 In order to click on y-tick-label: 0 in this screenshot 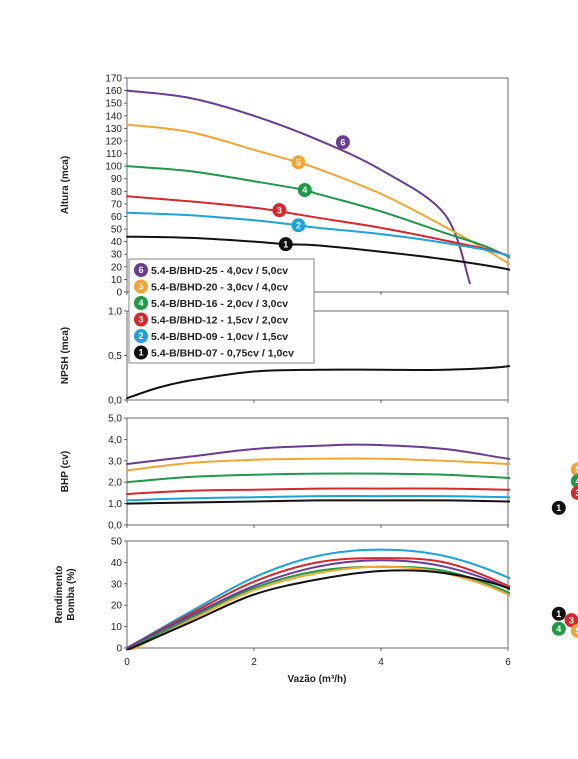, I will do `click(119, 649)`.